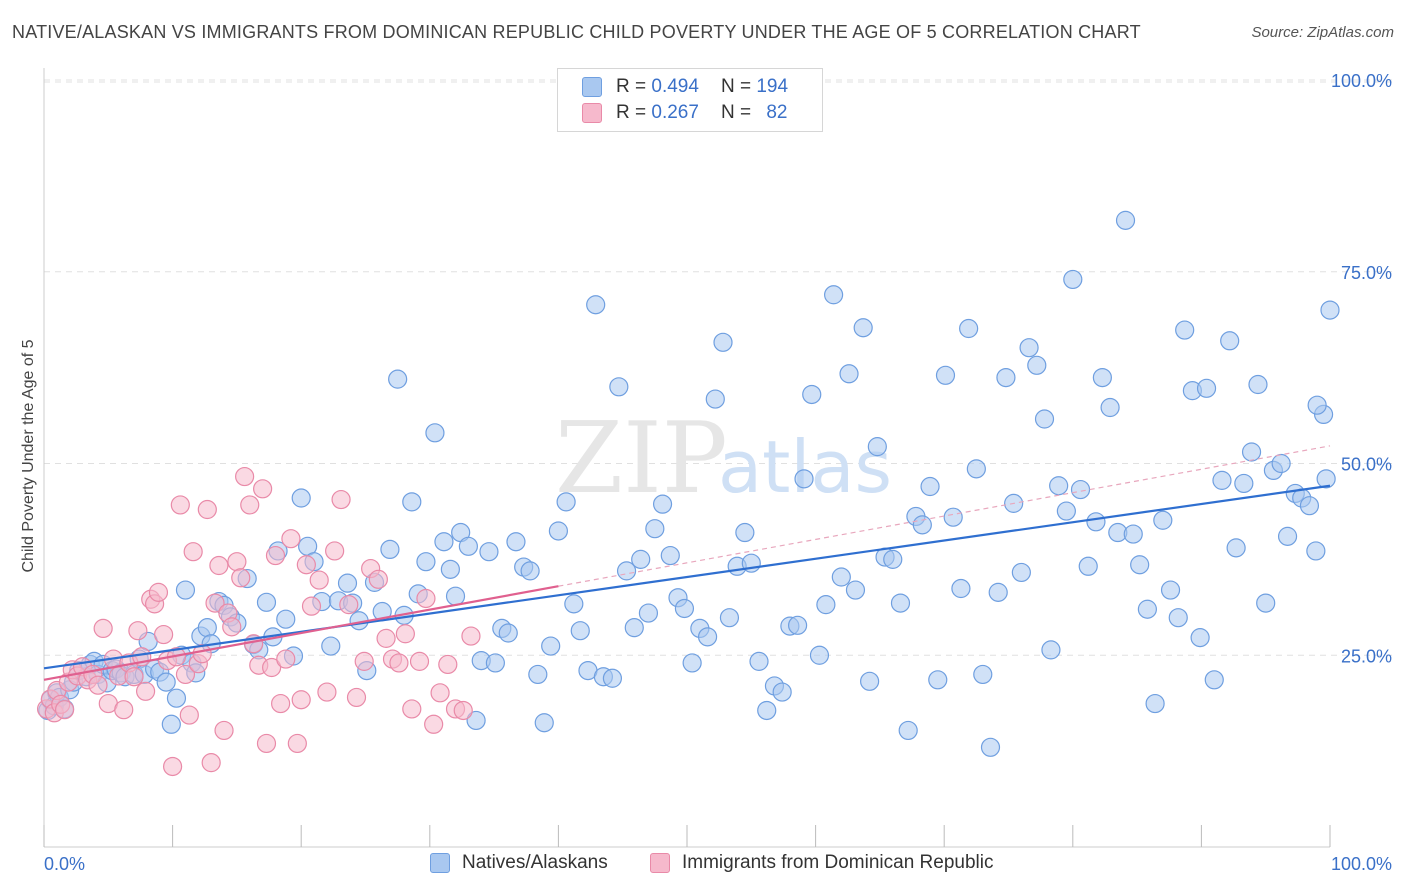 This screenshot has width=1406, height=892. What do you see at coordinates (660, 863) in the screenshot?
I see `swatch-dominican` at bounding box center [660, 863].